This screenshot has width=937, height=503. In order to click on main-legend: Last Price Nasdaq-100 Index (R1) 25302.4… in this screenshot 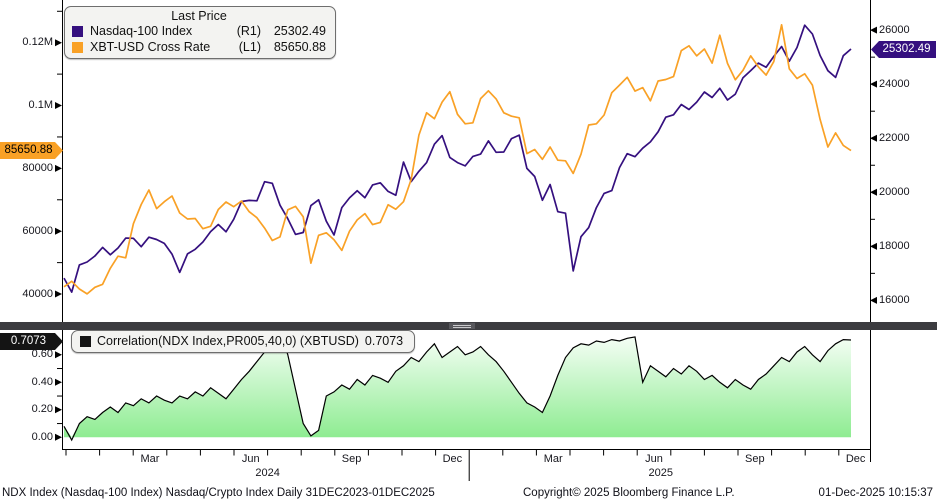, I will do `click(200, 32)`.